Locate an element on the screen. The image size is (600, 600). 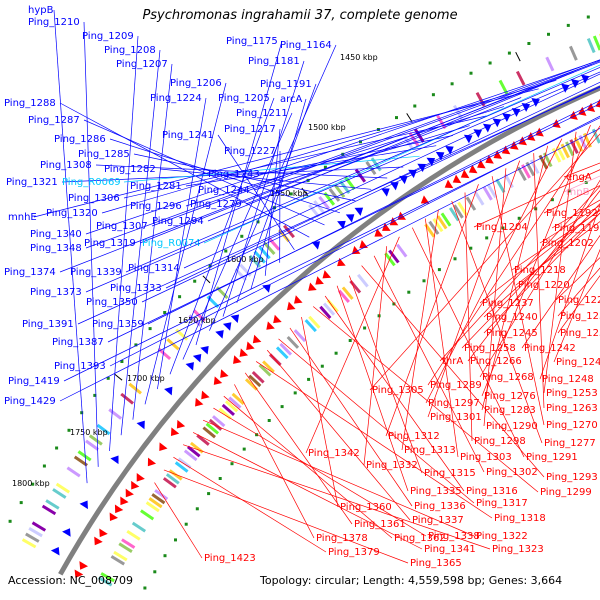
right-gene-label: Ping_1192 is located at coordinates (572, 213).